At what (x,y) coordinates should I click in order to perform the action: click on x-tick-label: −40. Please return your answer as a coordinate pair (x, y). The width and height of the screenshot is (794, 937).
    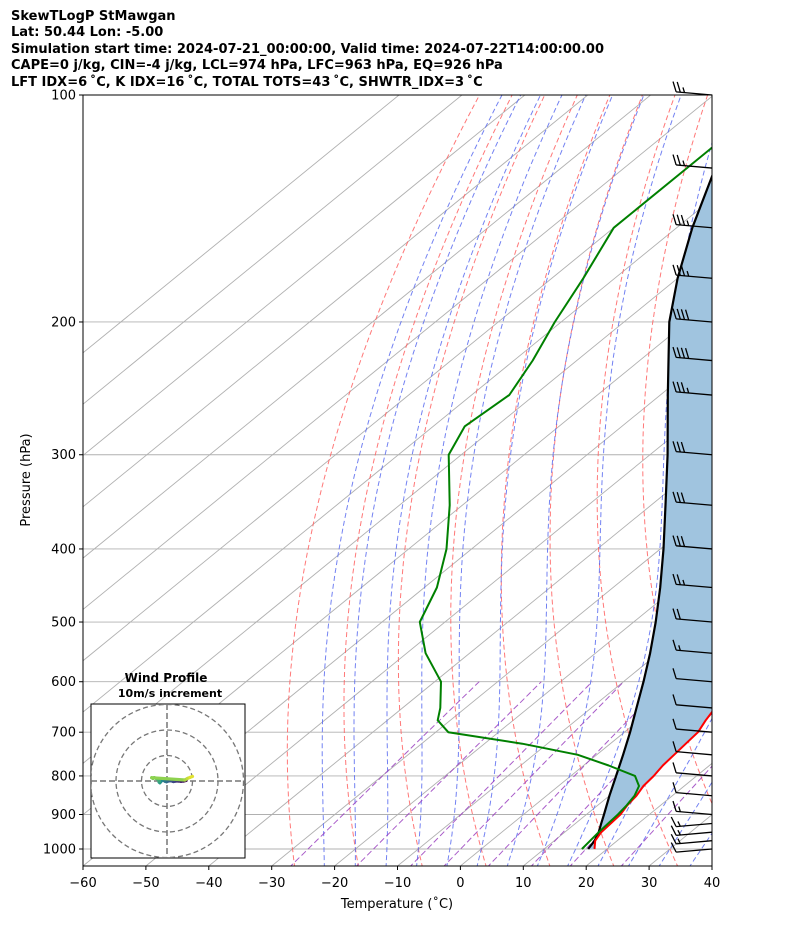
    Looking at the image, I should click on (208, 883).